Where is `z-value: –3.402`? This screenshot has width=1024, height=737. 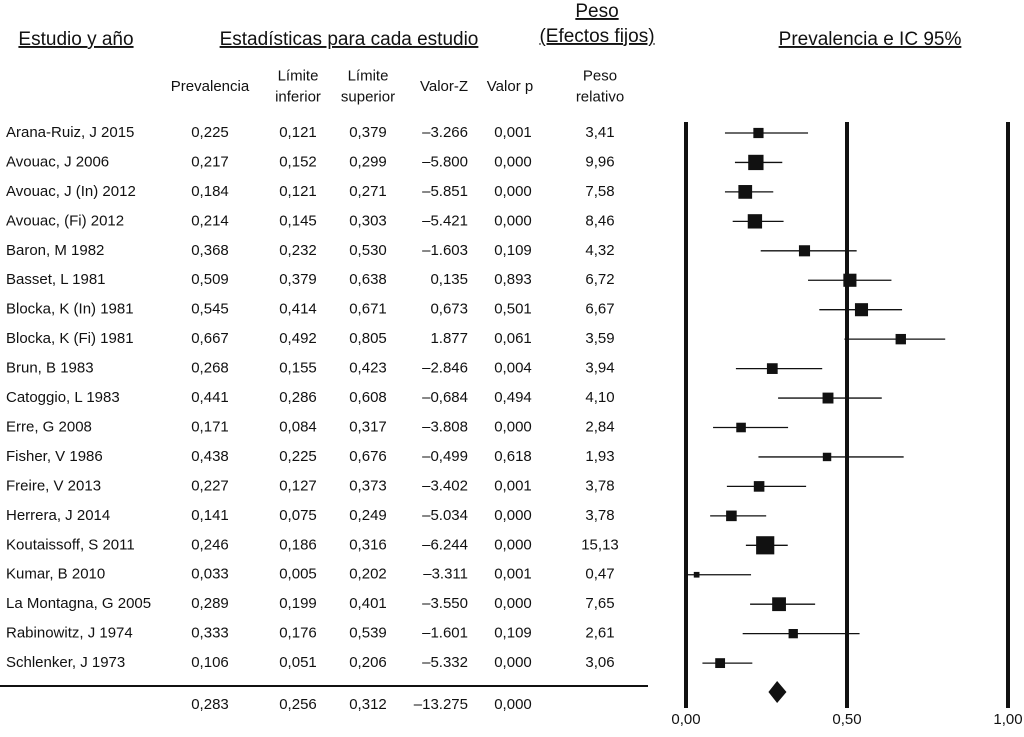
z-value: –3.402 is located at coordinates (445, 485).